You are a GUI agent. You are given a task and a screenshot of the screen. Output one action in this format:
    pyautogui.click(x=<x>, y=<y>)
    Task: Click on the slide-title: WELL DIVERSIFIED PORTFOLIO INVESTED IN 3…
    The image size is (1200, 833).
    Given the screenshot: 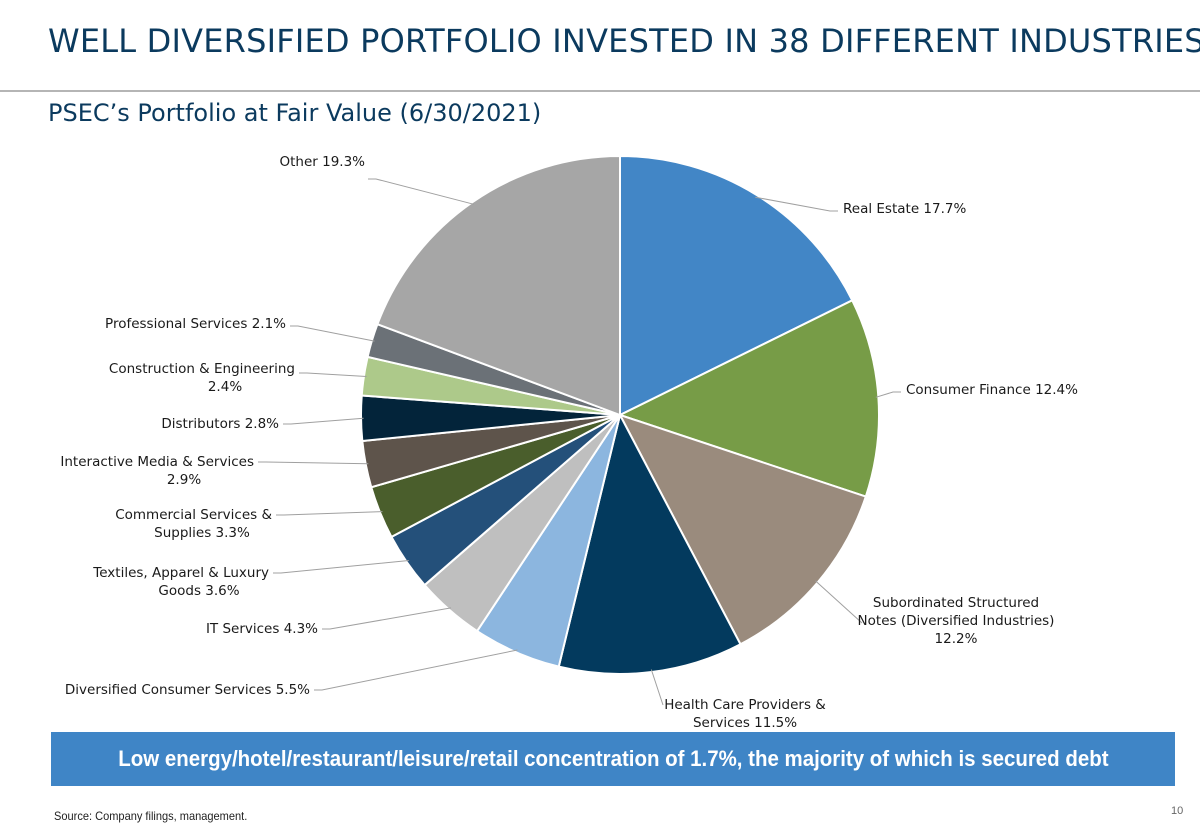 What is the action you would take?
    pyautogui.click(x=624, y=41)
    